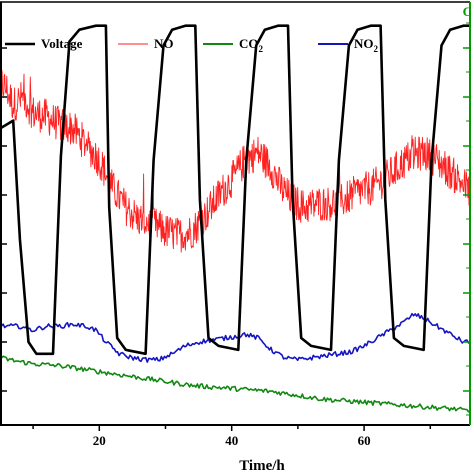 The width and height of the screenshot is (474, 474). What do you see at coordinates (231, 440) in the screenshot?
I see `x-tick-label: 40` at bounding box center [231, 440].